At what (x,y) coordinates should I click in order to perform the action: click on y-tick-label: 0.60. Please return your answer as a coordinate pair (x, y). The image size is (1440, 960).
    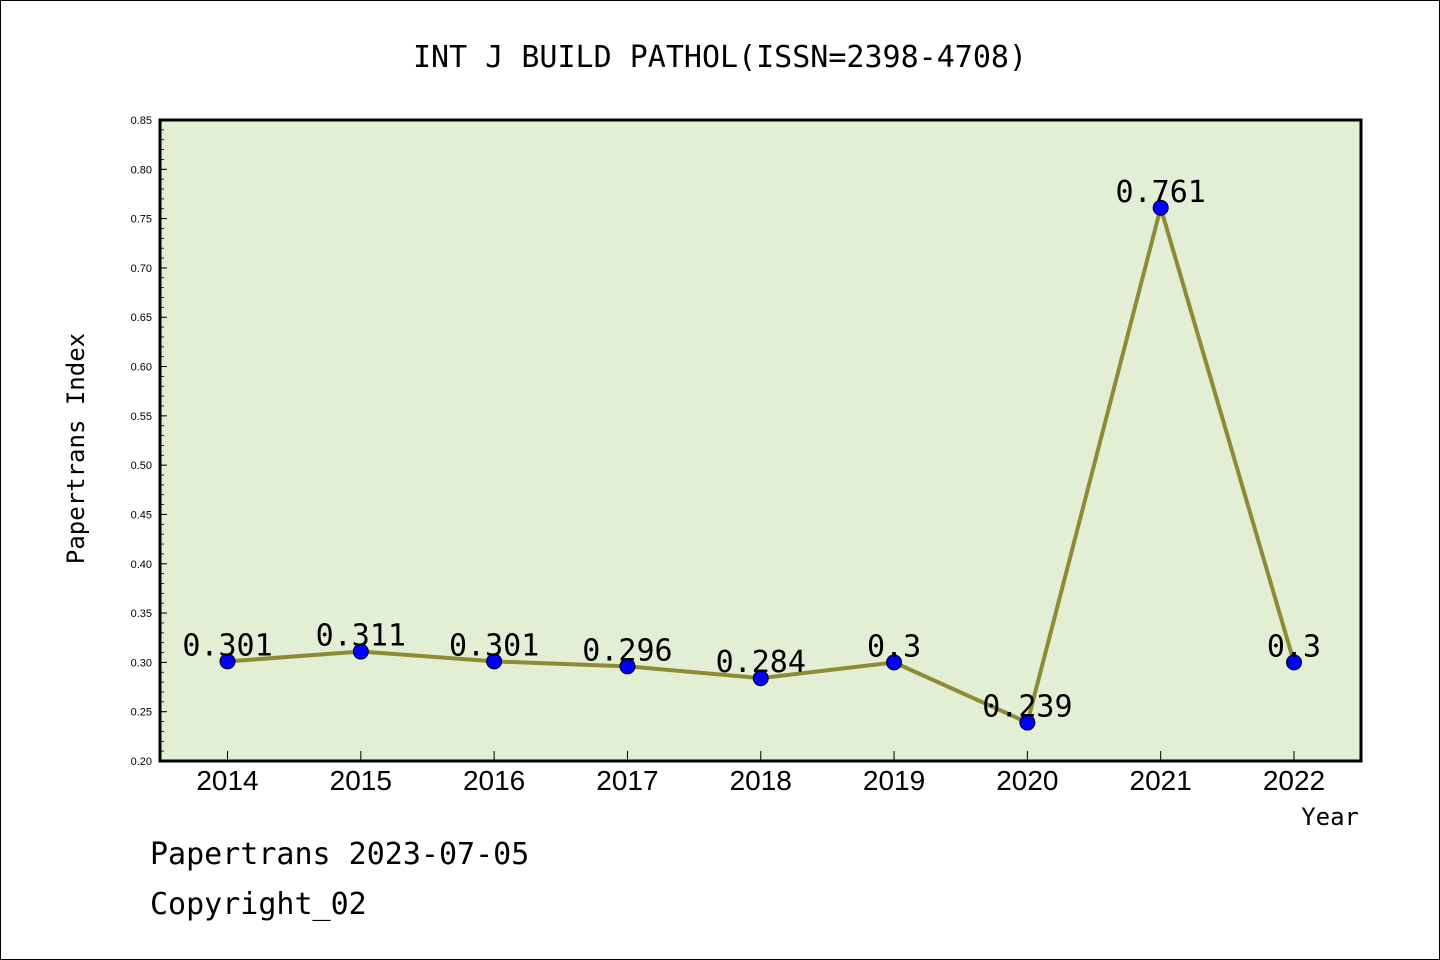
    Looking at the image, I should click on (141, 368).